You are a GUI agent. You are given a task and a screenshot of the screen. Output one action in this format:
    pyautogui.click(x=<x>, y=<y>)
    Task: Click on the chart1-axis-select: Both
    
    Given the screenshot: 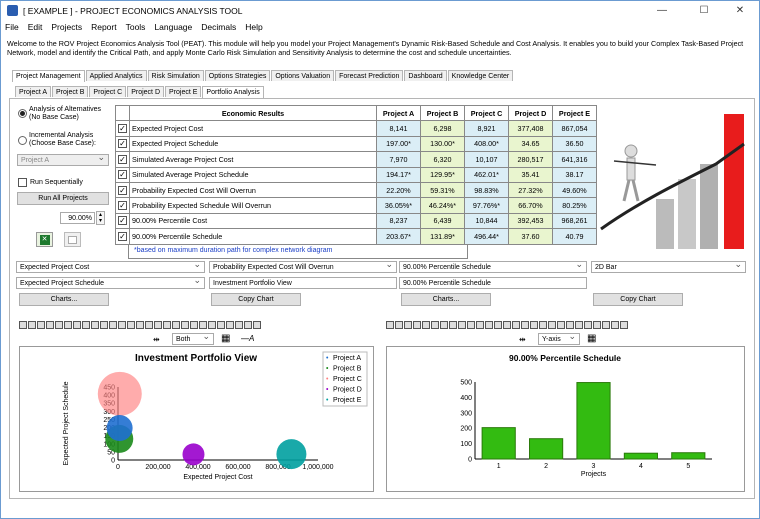 What is the action you would take?
    pyautogui.click(x=193, y=338)
    